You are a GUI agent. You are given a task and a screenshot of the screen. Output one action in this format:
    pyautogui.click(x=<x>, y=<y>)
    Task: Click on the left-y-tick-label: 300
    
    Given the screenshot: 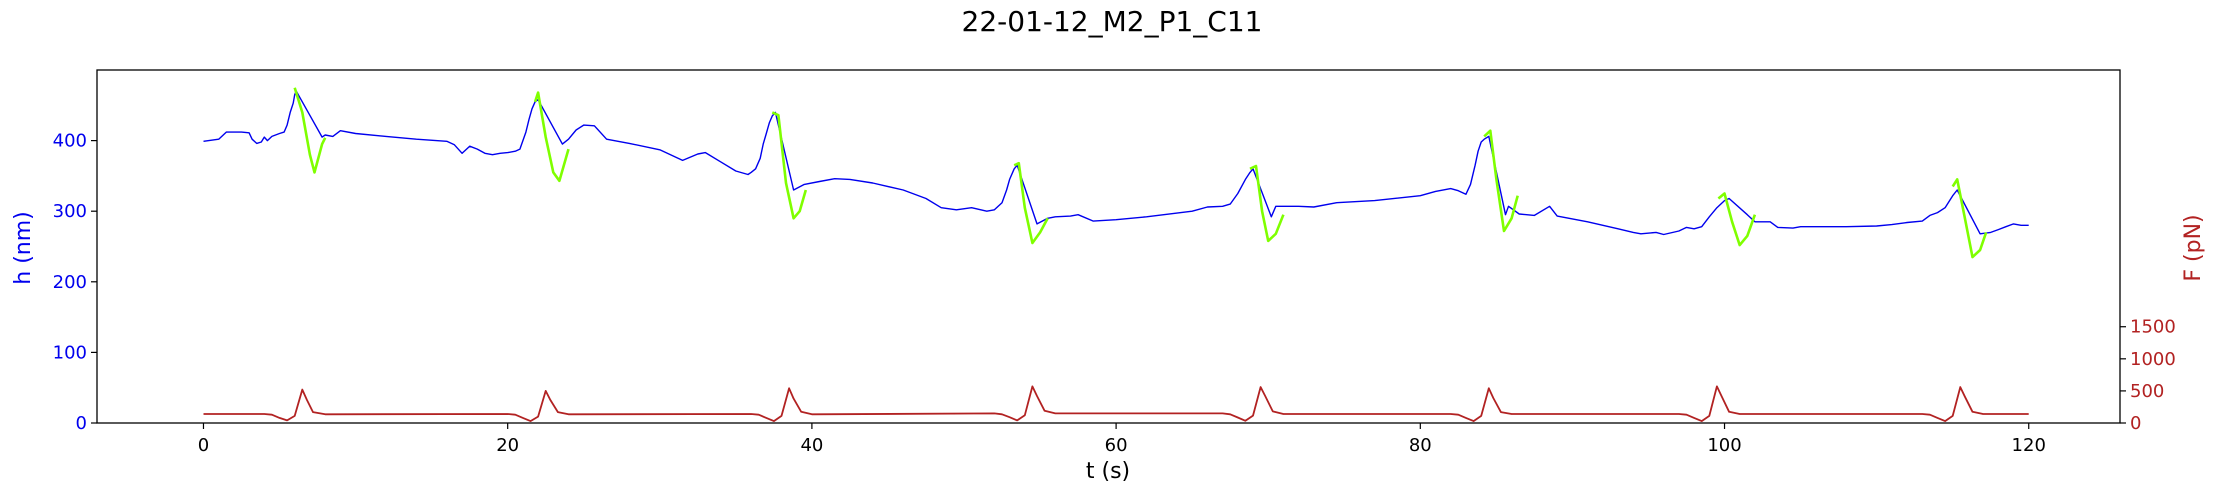 What is the action you would take?
    pyautogui.click(x=70, y=211)
    